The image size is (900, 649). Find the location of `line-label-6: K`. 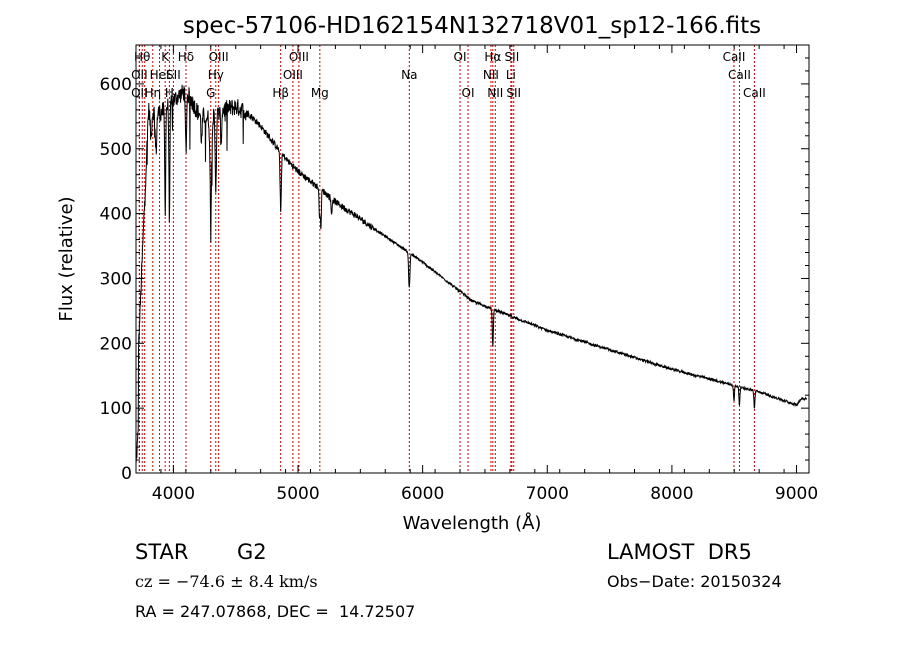

line-label-6: K is located at coordinates (165, 57).